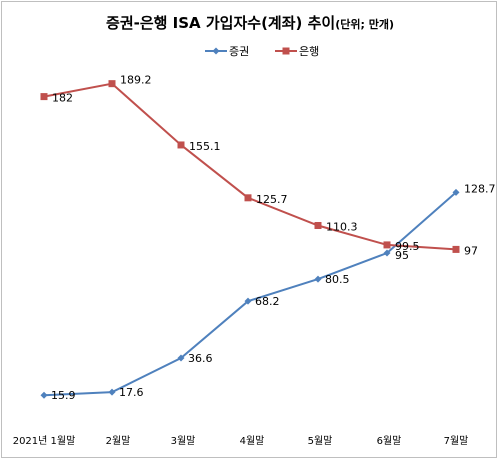  I want to click on data-label-은행-5: 99.5, so click(407, 246).